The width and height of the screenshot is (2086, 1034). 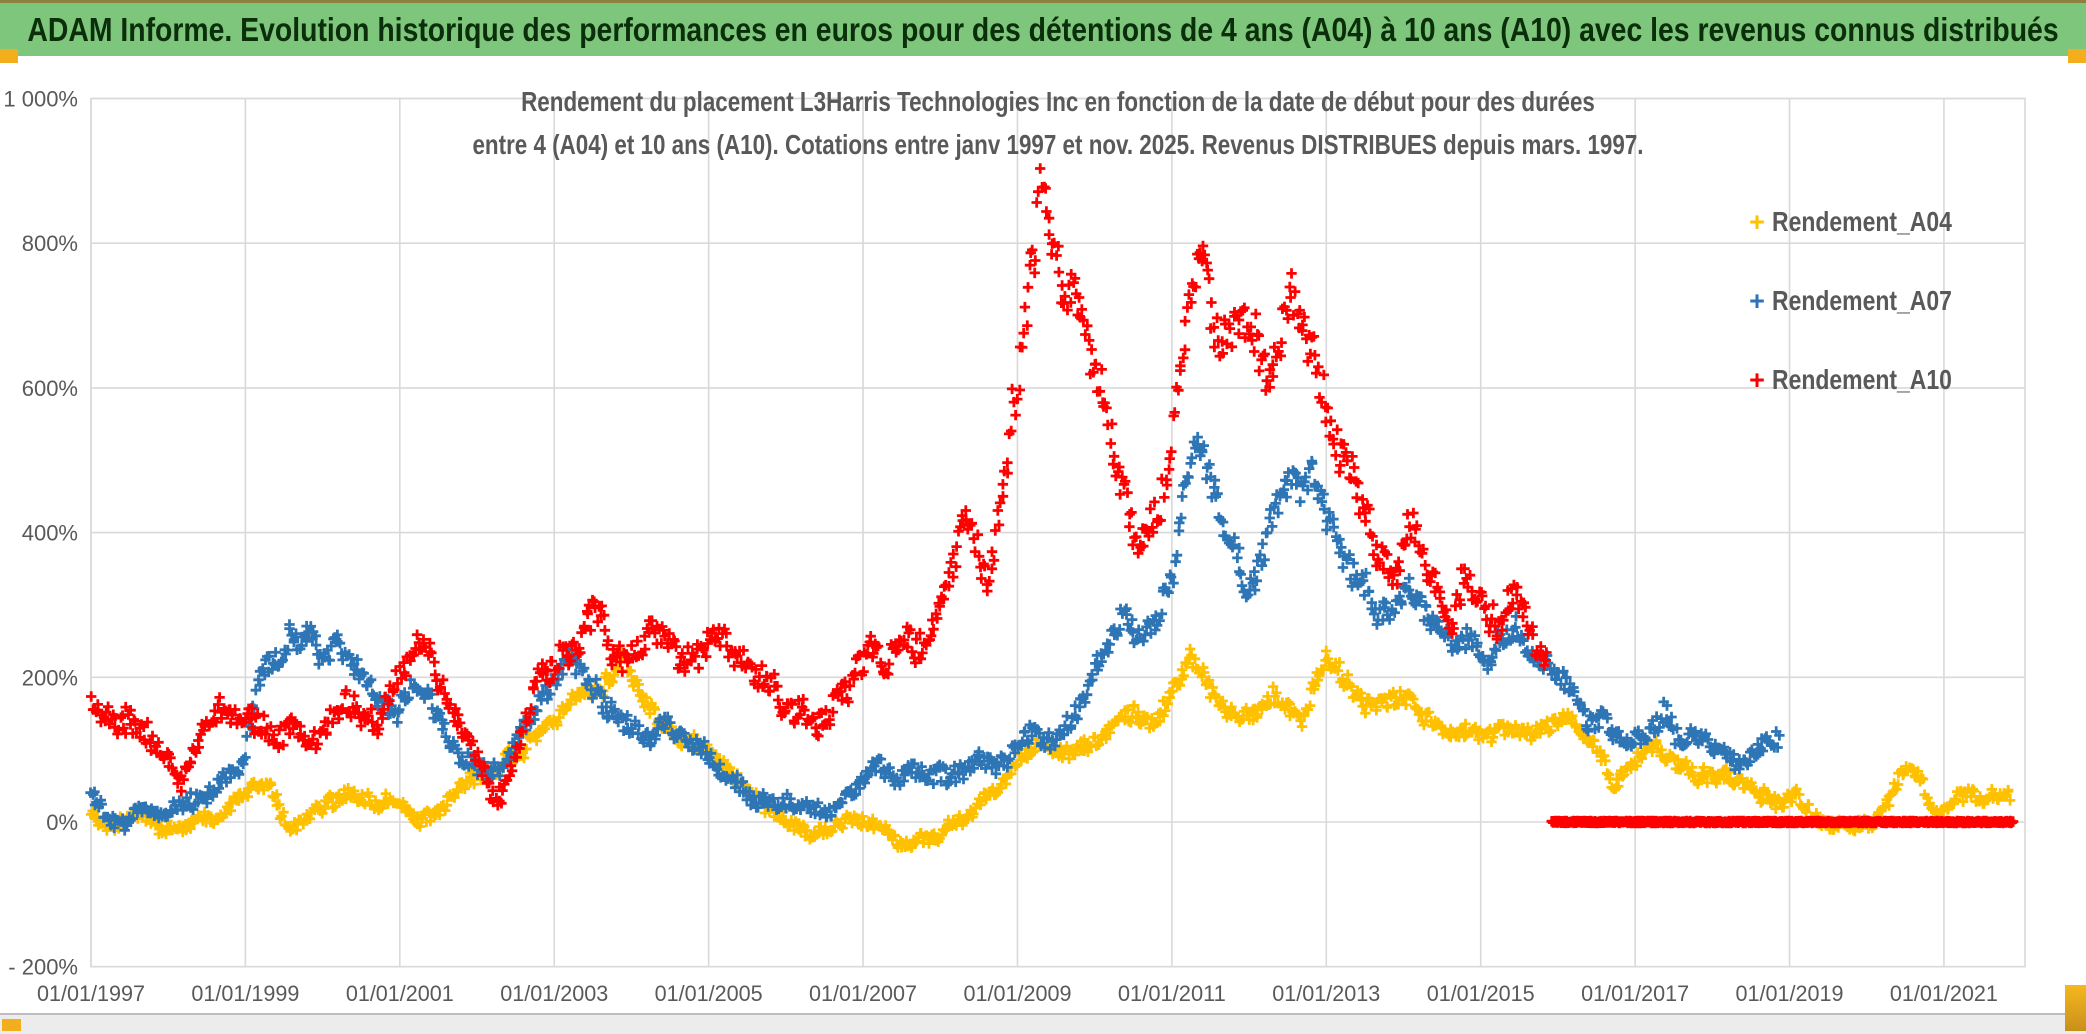 I want to click on frame-accent-bottom-left, so click(x=11, y=1025).